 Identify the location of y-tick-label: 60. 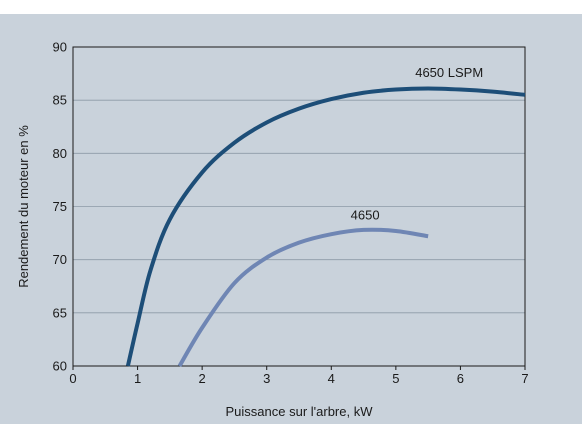
(60, 366).